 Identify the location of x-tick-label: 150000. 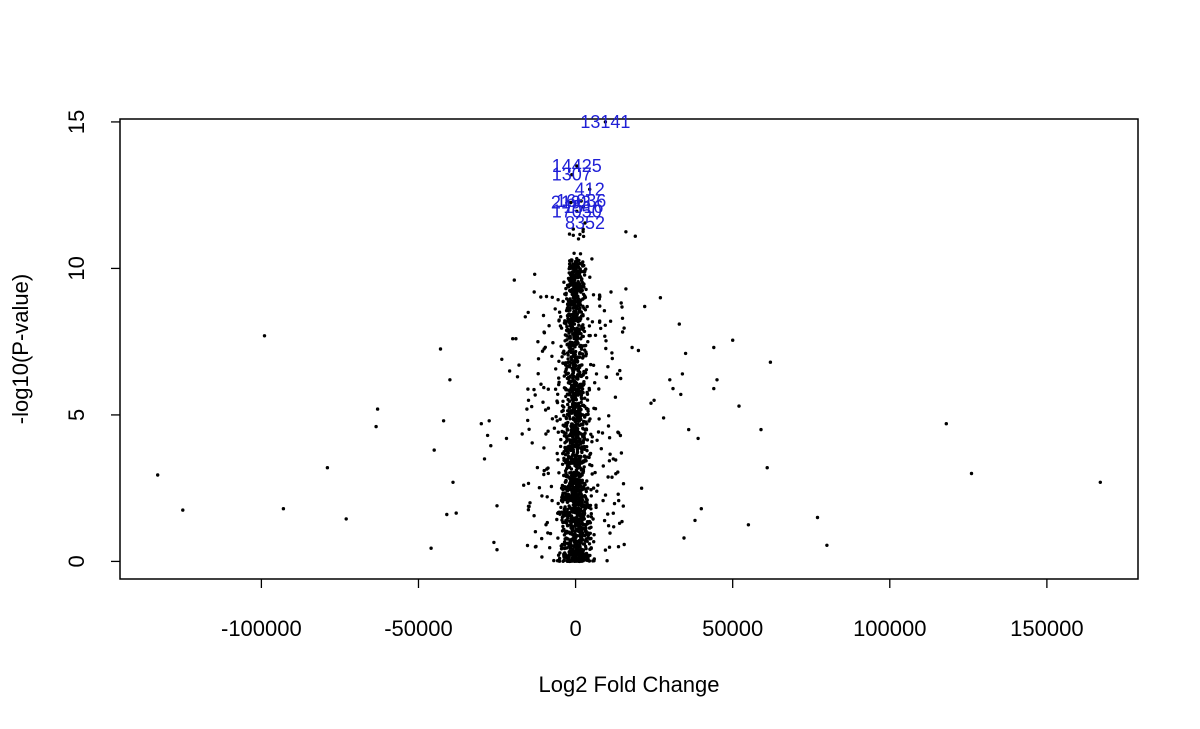
(1046, 628).